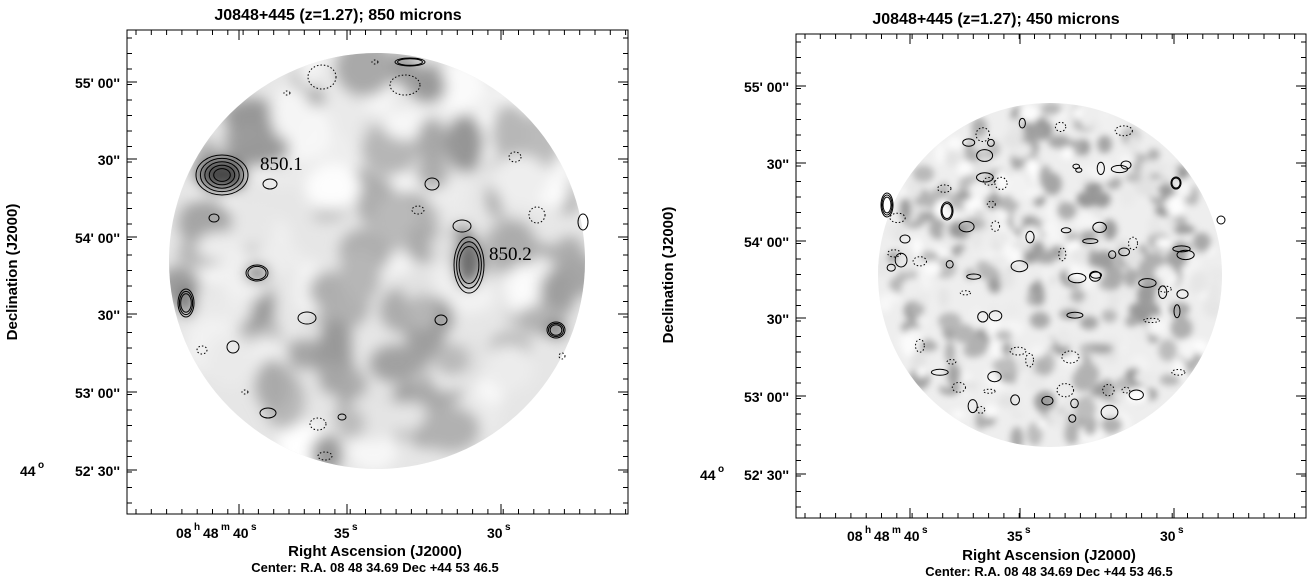 This screenshot has width=1312, height=581. What do you see at coordinates (337, 15) in the screenshot?
I see `map-title: J0848+445 (z=1.27); 850 microns` at bounding box center [337, 15].